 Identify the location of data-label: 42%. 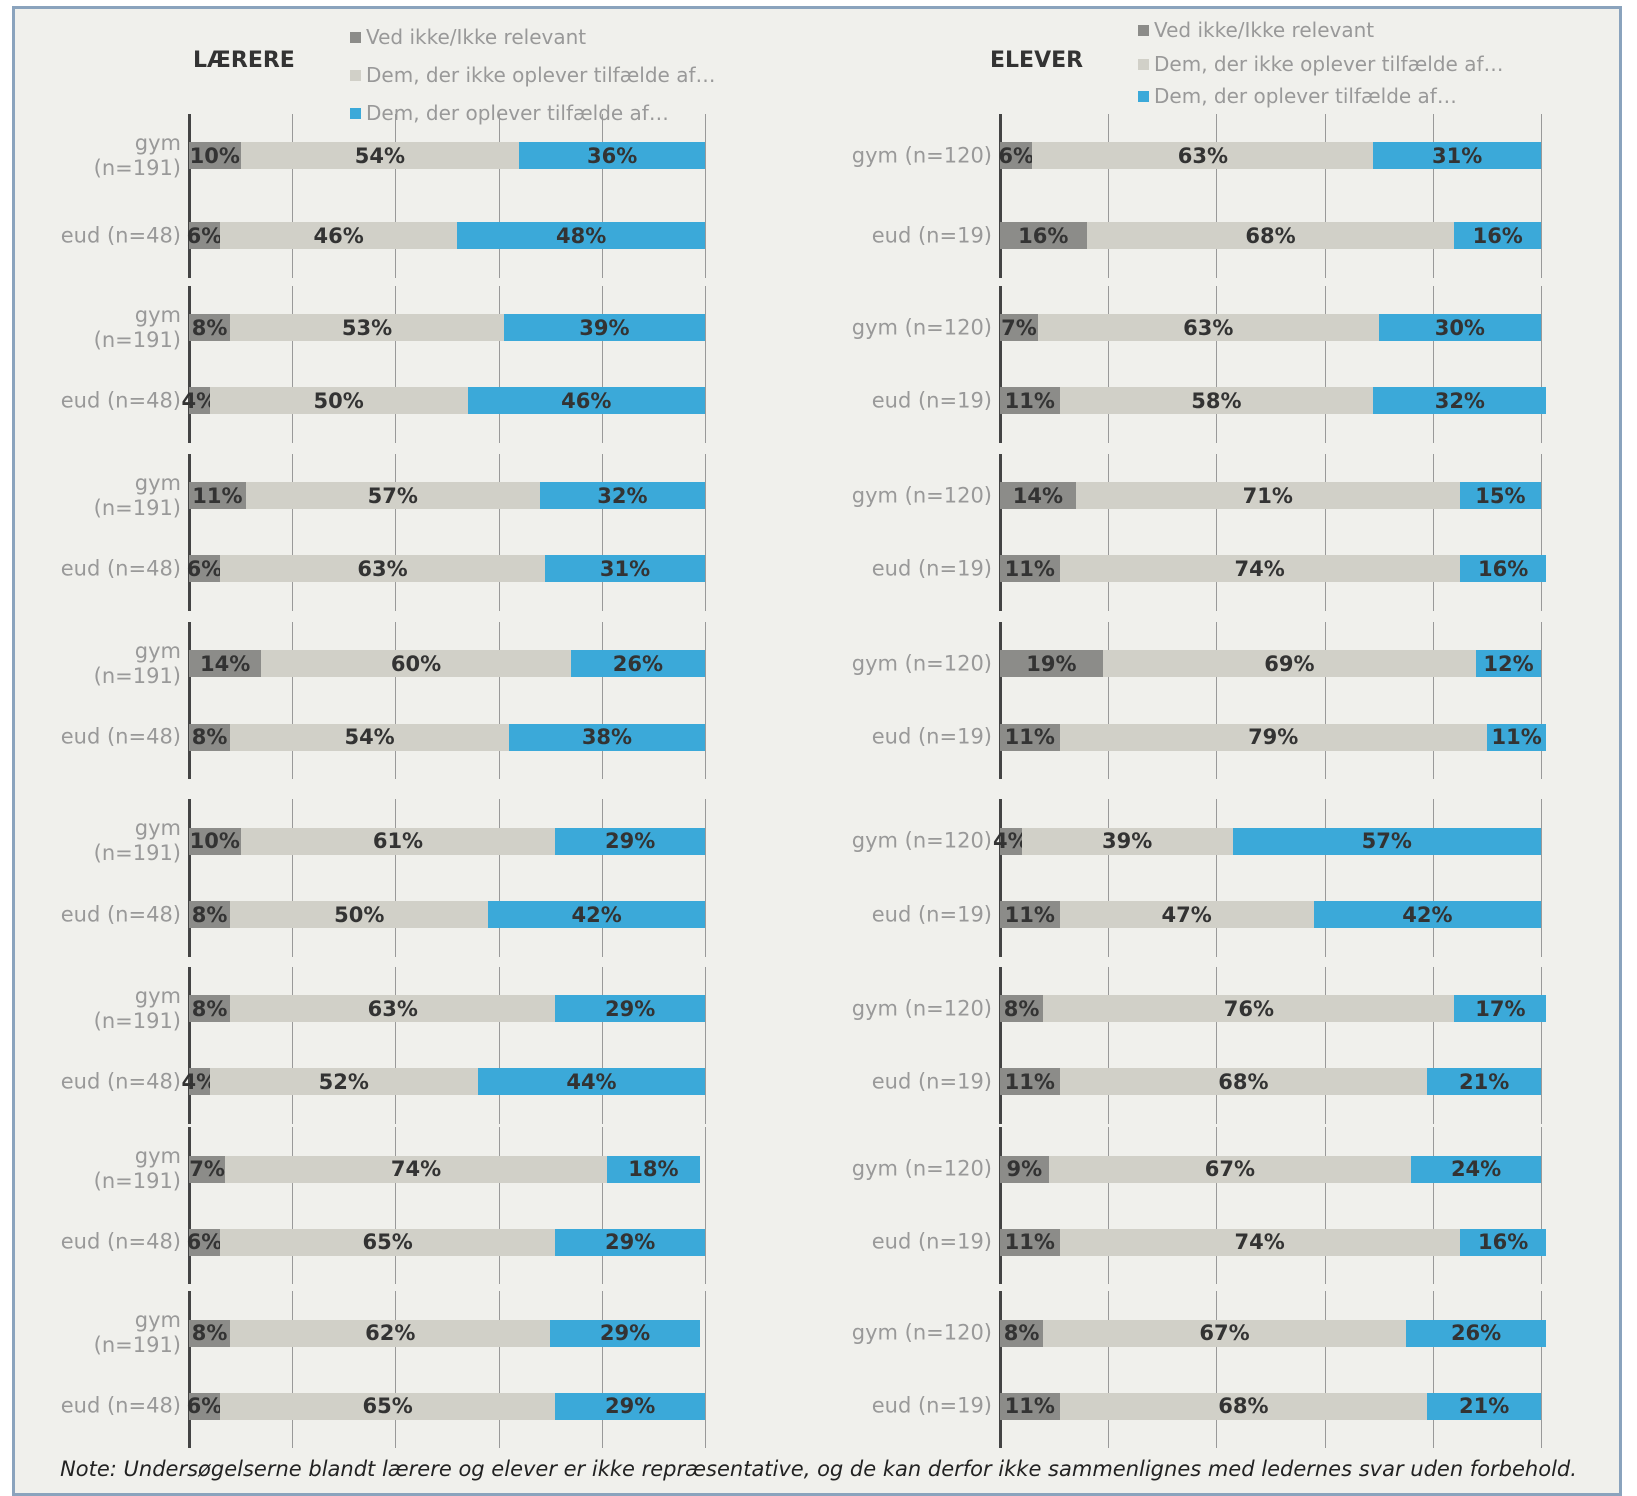
(1427, 914).